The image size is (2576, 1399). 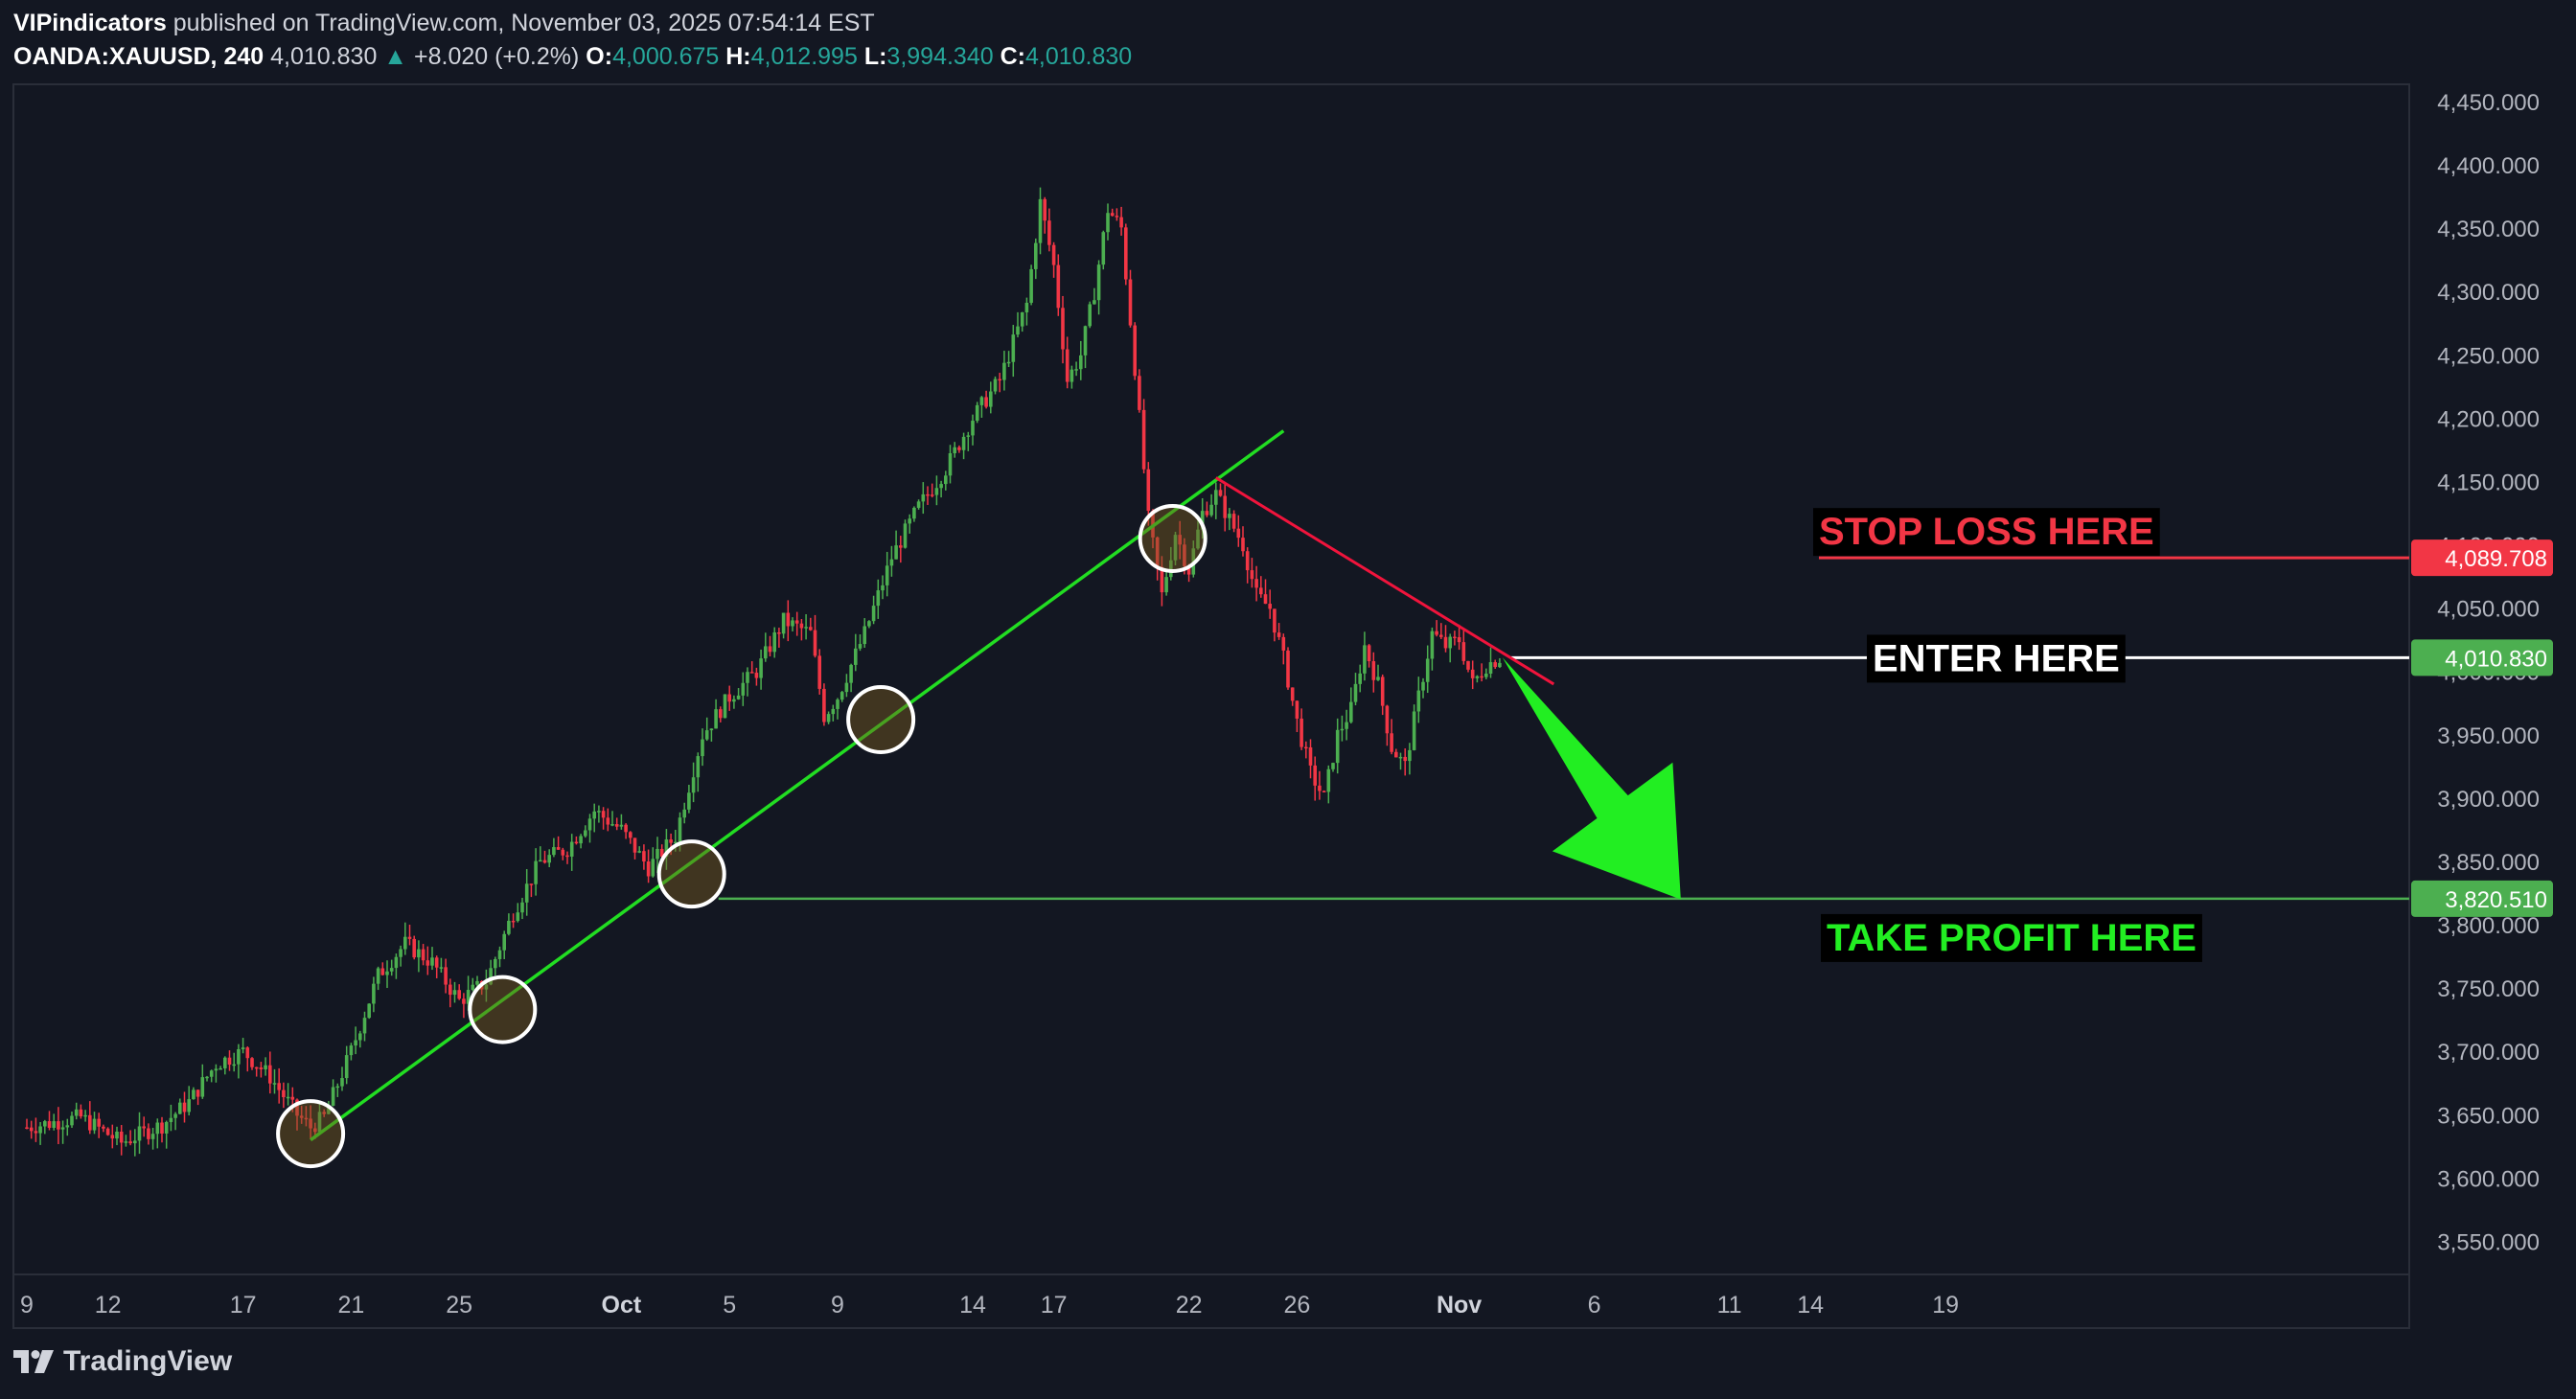 What do you see at coordinates (1945, 1305) in the screenshot?
I see `x-tick-label: 19` at bounding box center [1945, 1305].